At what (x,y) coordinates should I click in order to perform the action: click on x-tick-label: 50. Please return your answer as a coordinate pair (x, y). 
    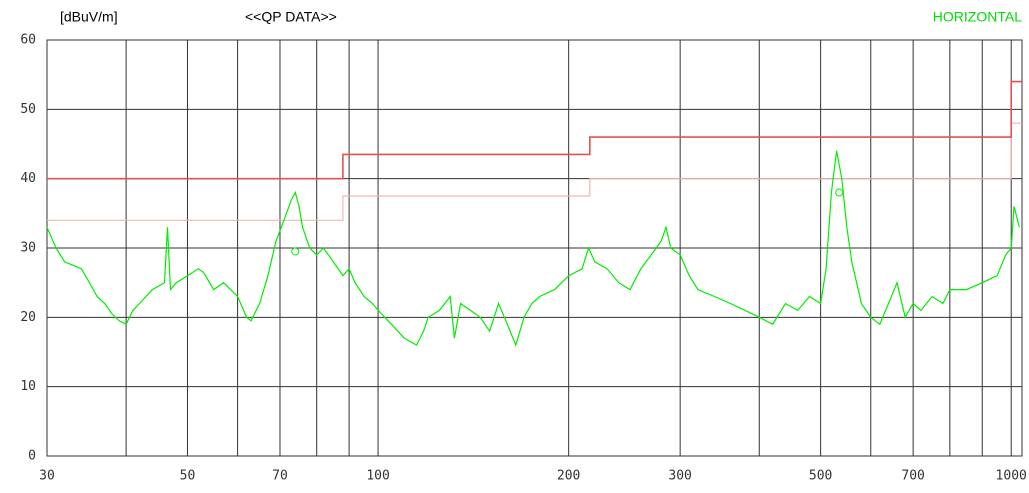
    Looking at the image, I should click on (188, 476).